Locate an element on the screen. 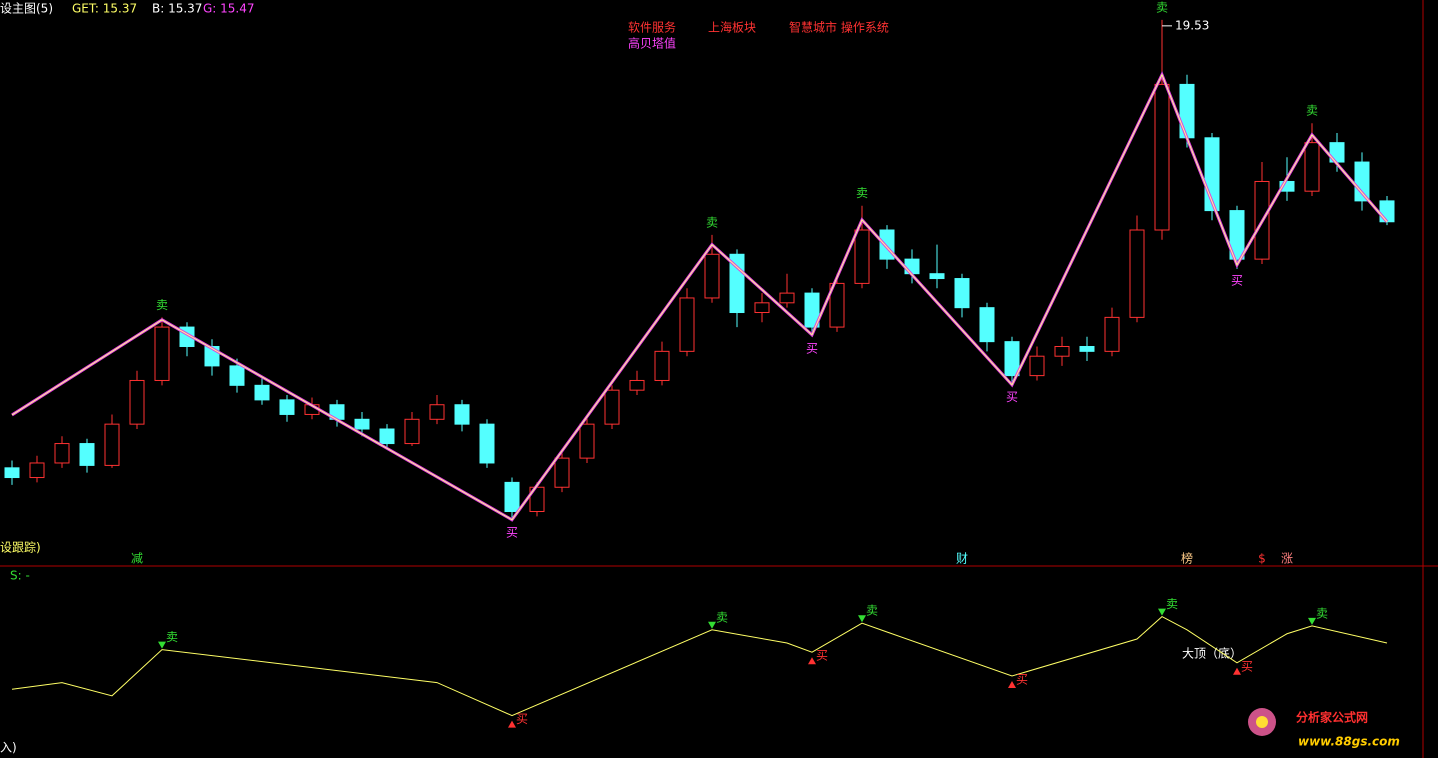  marker-label: 财 is located at coordinates (962, 559).